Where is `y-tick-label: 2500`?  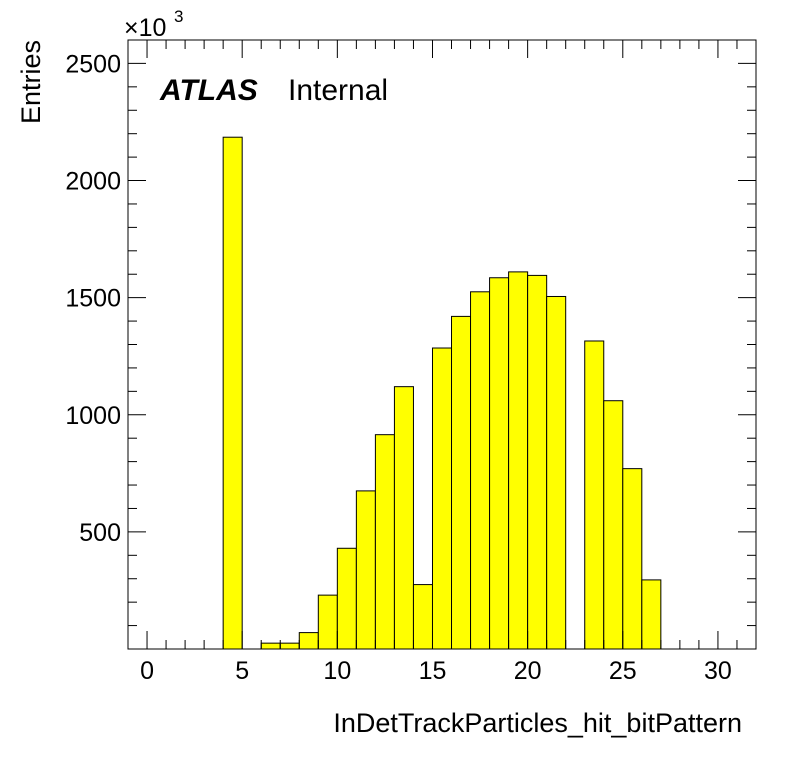
y-tick-label: 2500 is located at coordinates (93, 64).